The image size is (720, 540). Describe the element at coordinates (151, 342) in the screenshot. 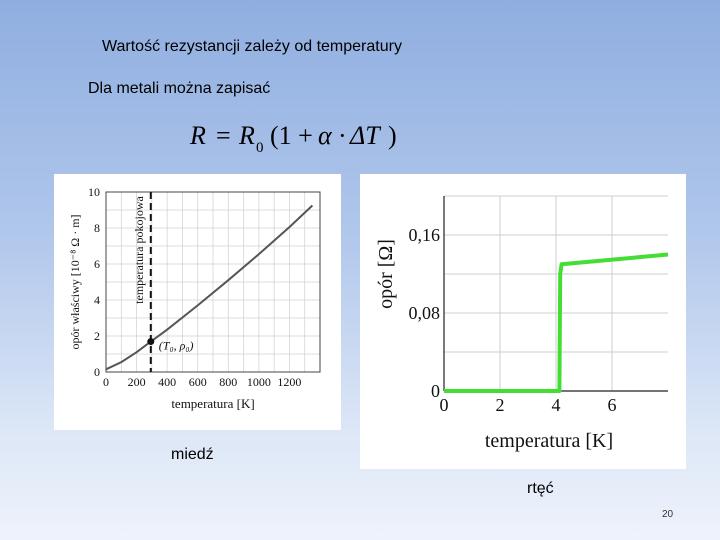

I see `reference-point` at that location.